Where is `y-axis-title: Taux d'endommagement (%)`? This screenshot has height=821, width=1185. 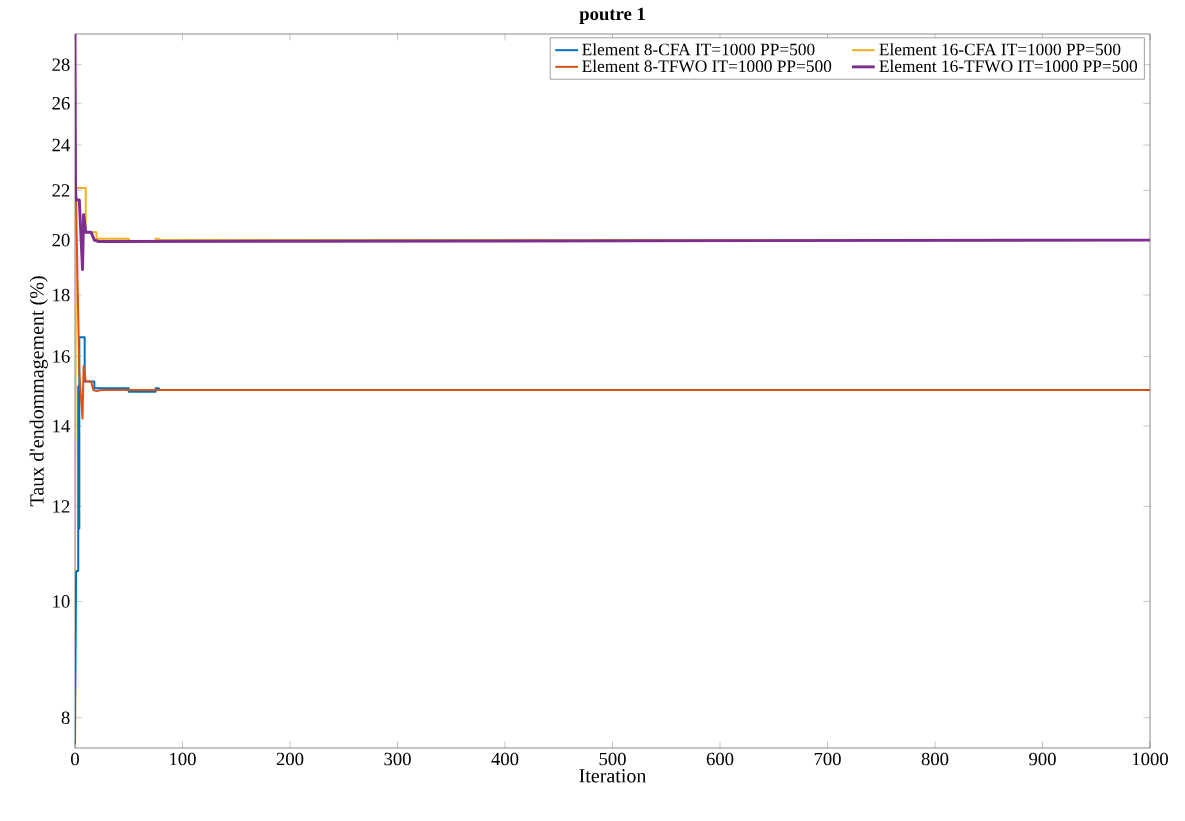 y-axis-title: Taux d'endommagement (%) is located at coordinates (38, 391).